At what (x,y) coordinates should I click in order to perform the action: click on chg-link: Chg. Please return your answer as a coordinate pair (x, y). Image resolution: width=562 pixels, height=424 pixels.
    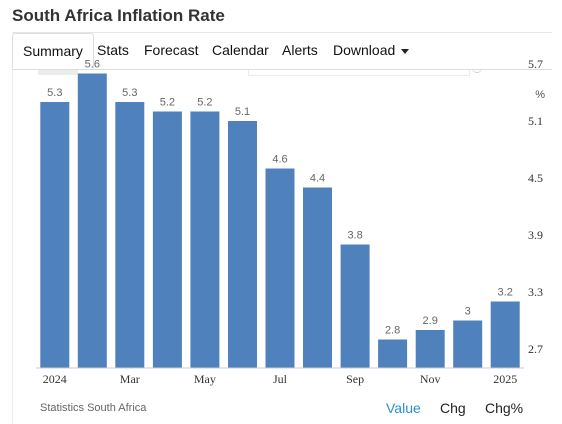
    Looking at the image, I should click on (453, 408).